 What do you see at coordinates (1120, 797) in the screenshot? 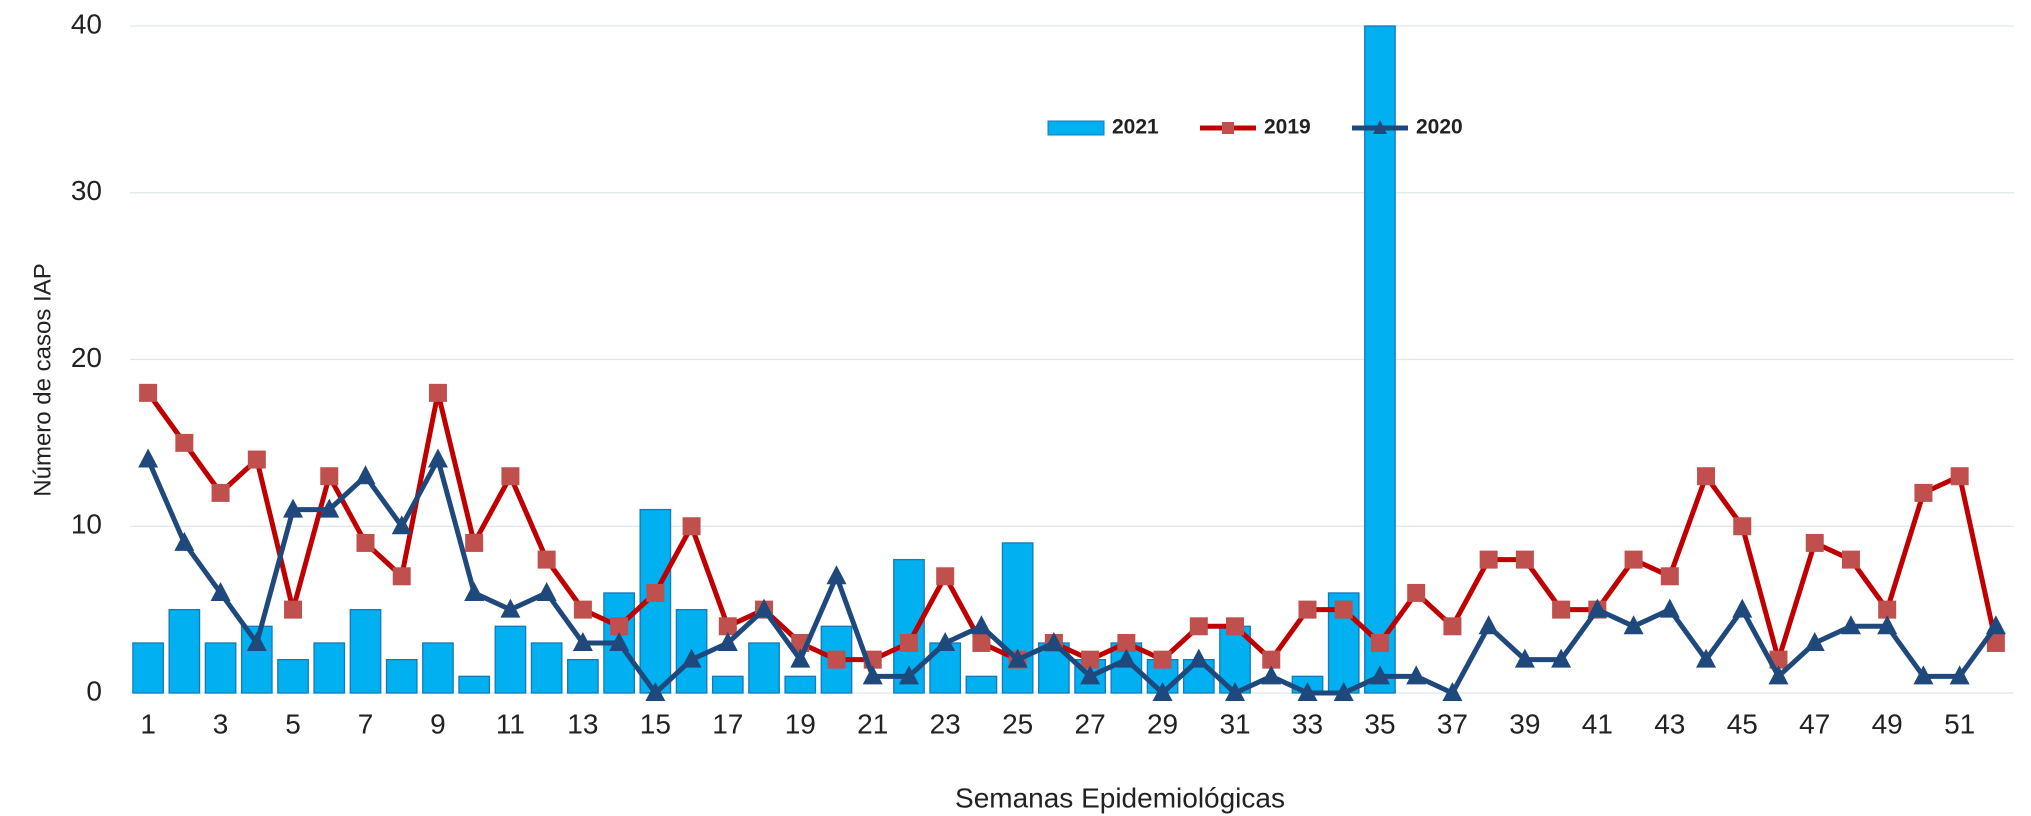
I see `x-axis-label: Semanas Epidemiológicas` at bounding box center [1120, 797].